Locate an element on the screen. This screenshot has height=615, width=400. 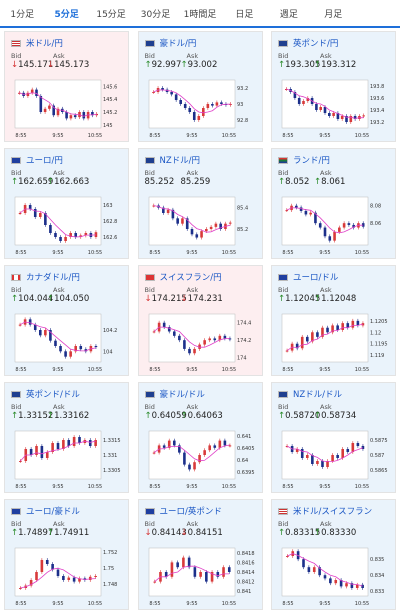
y-tick-label: 174.2 is located at coordinates (244, 341).